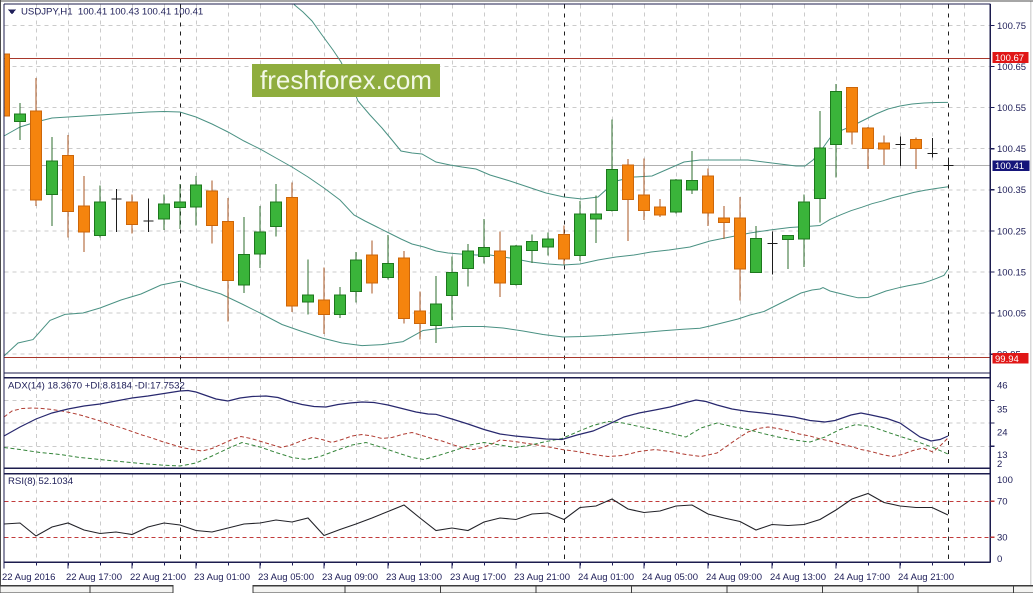  I want to click on svg-text: 100, so click(1005, 480).